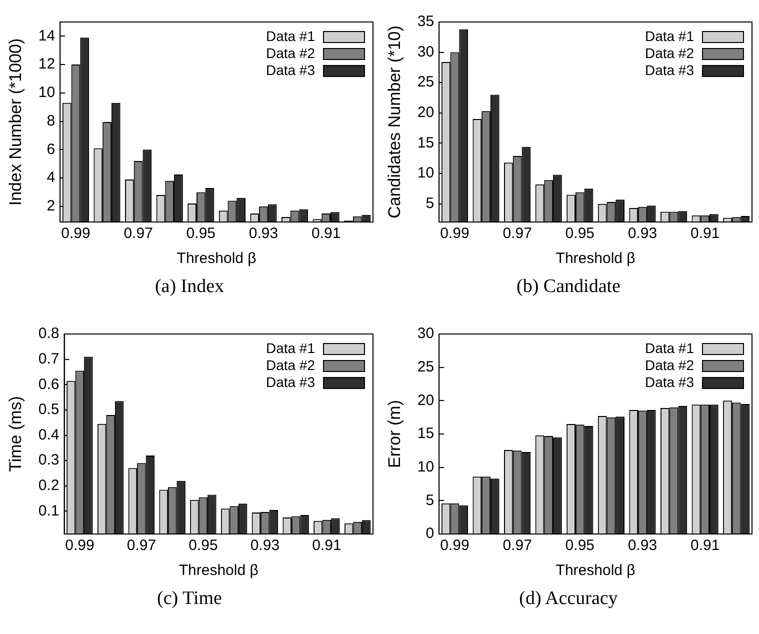 This screenshot has width=759, height=634. Describe the element at coordinates (47, 64) in the screenshot. I see `y-tick-label: 12` at that location.